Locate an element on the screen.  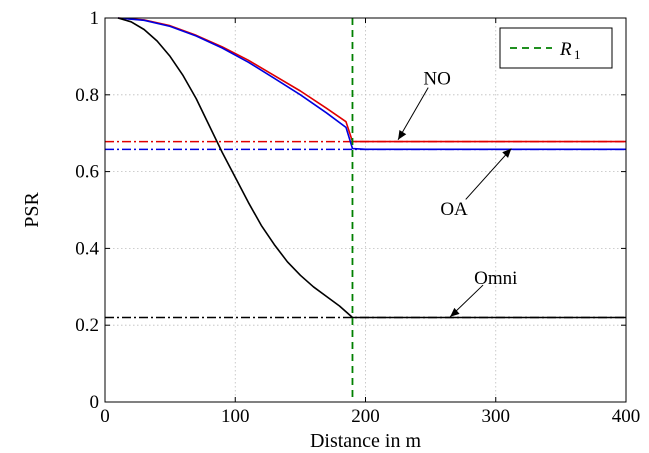
x-tick-label: 400 is located at coordinates (626, 416).